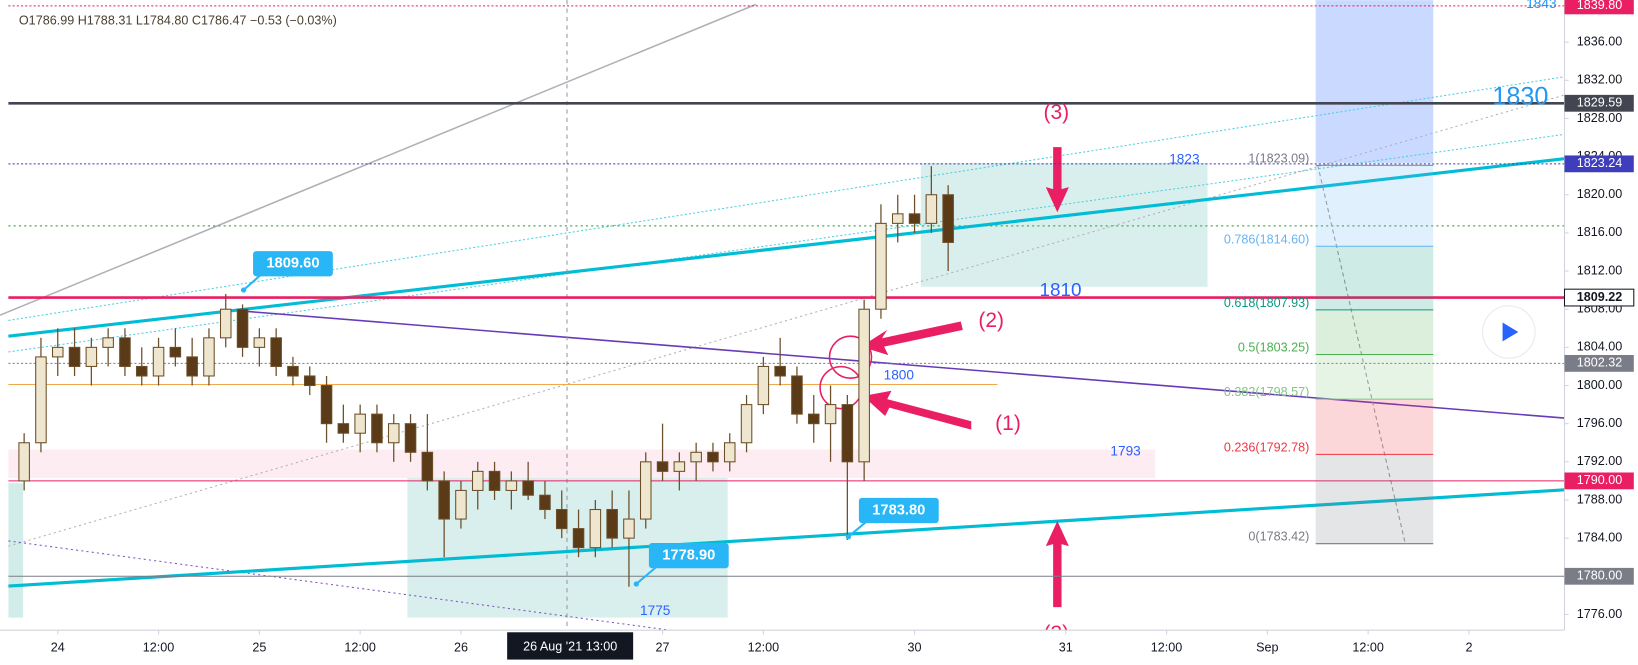  Describe the element at coordinates (1600, 614) in the screenshot. I see `y-tick-label: 1776.00` at that location.